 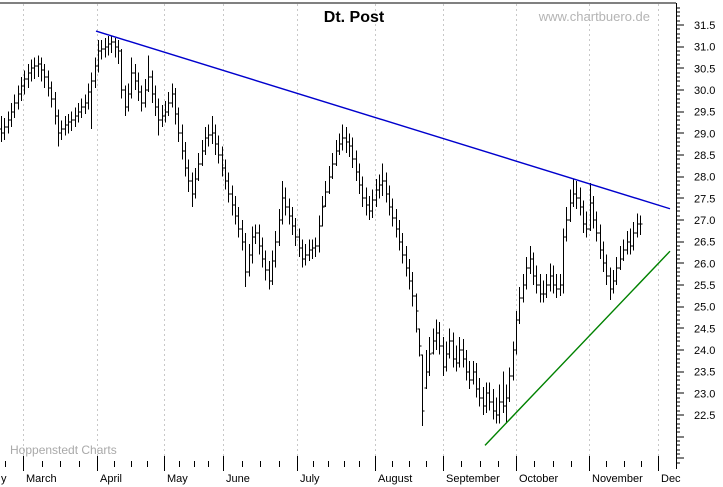 I want to click on y-axis-label: 24.5, so click(x=704, y=329).